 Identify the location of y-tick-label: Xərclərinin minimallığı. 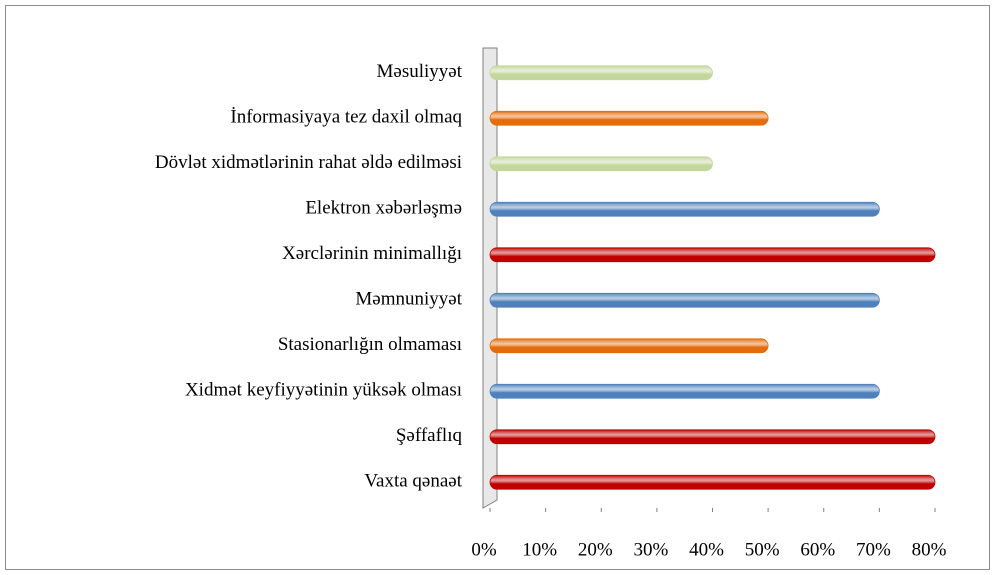
(372, 253).